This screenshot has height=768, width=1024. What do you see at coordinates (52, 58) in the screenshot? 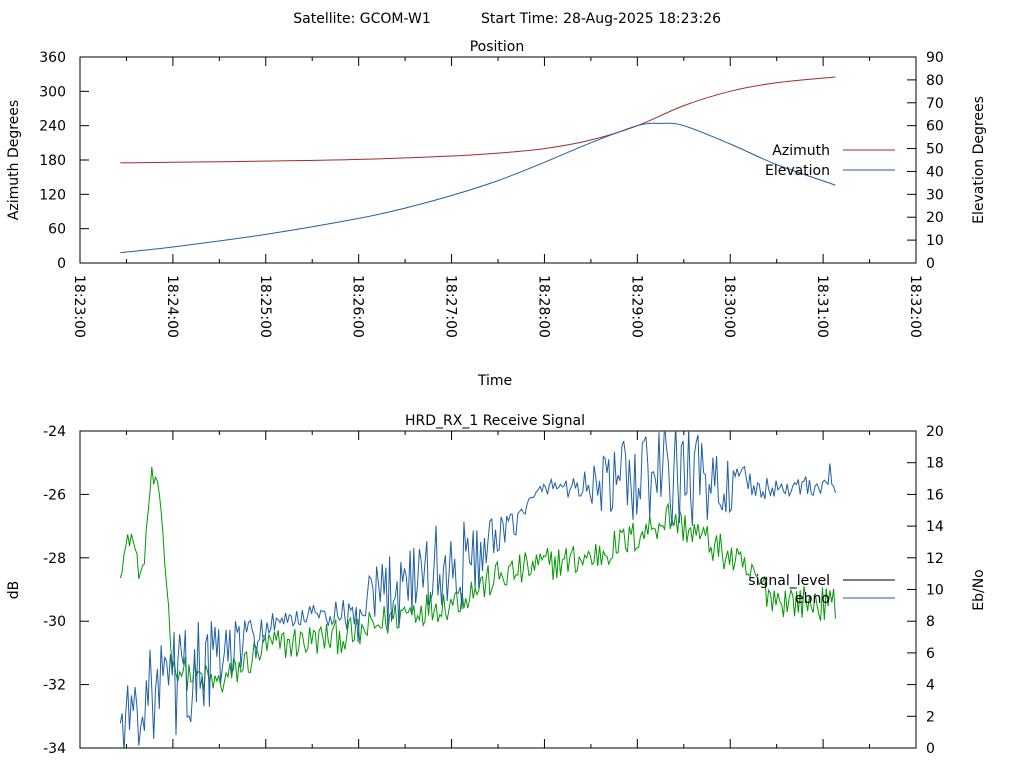
I see `y-tick-label: 360` at bounding box center [52, 58].